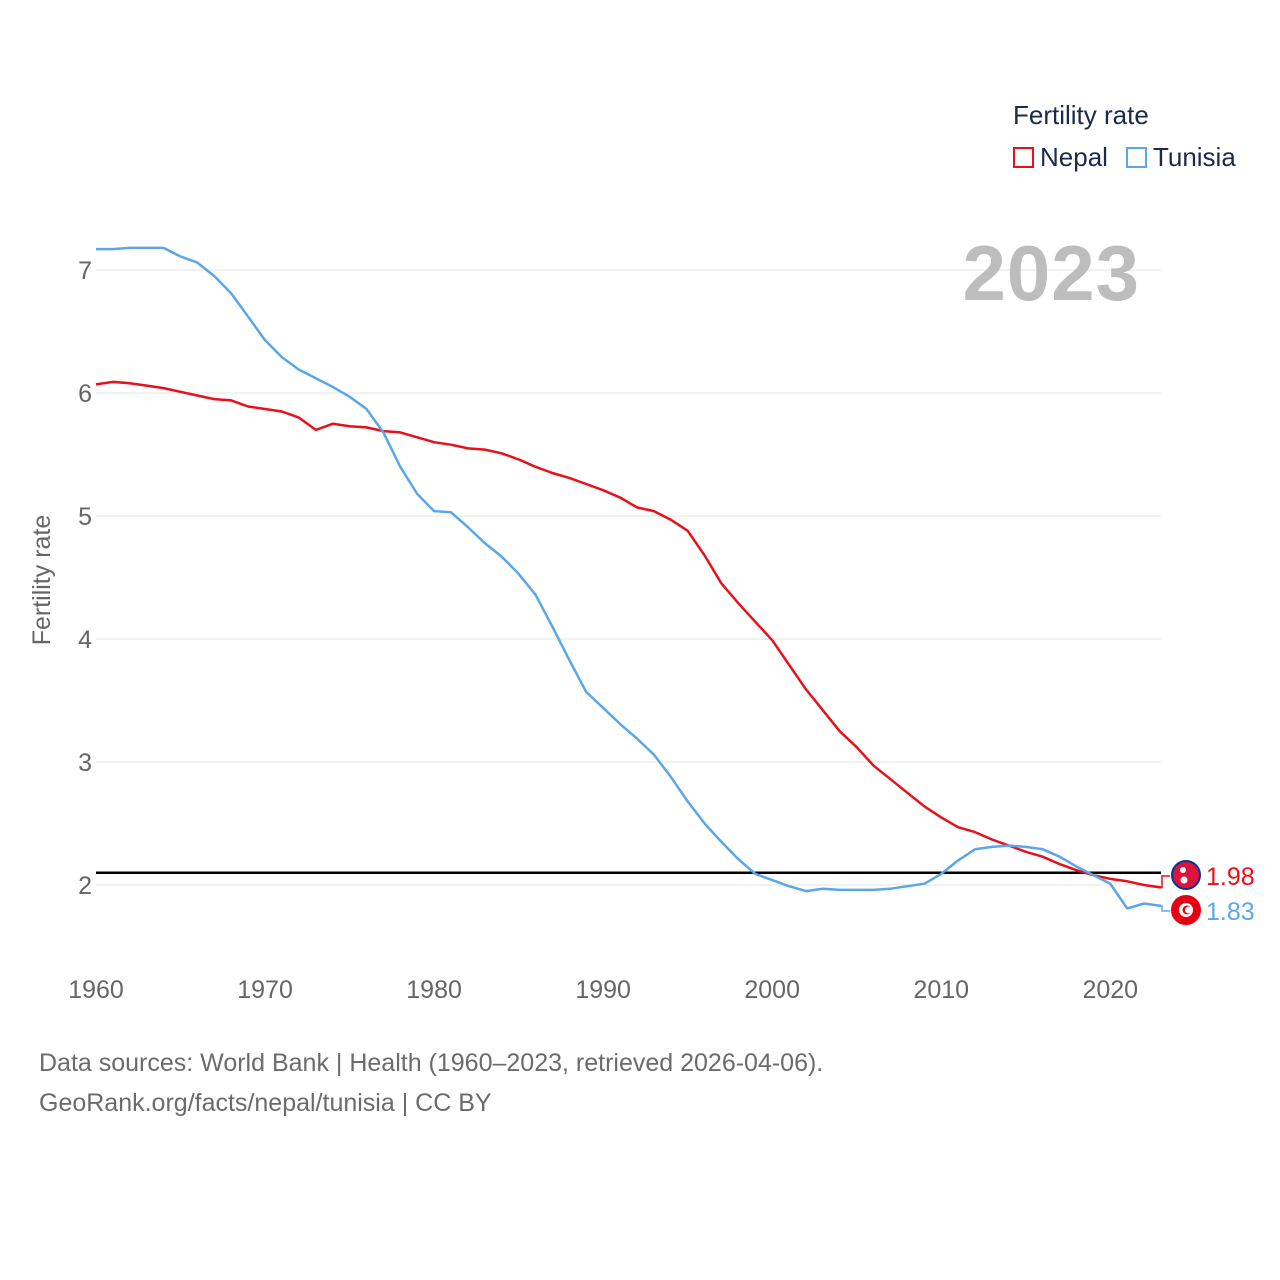  Describe the element at coordinates (1110, 990) in the screenshot. I see `x-tick-label-2020: 2020` at that location.